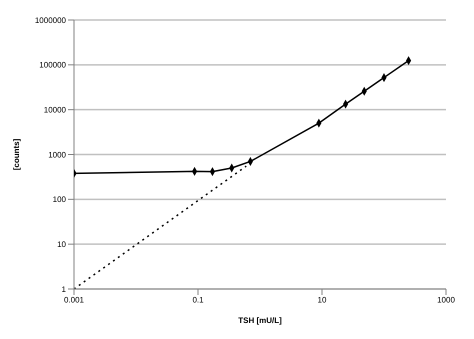 This screenshot has height=339, width=474. I want to click on x-tick-label: 1000, so click(446, 300).